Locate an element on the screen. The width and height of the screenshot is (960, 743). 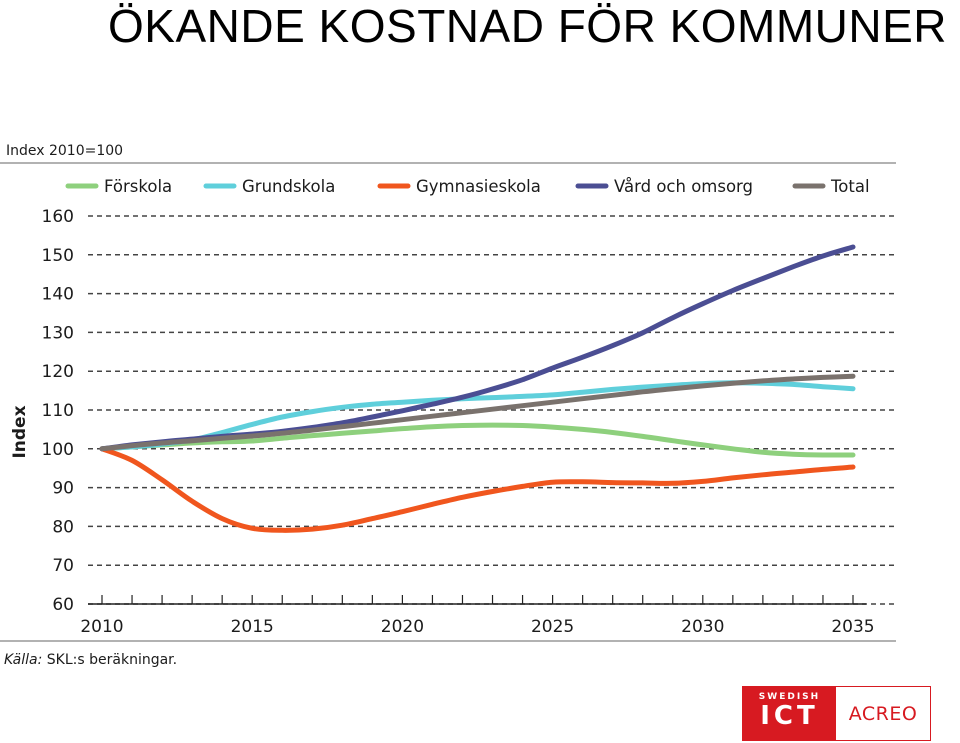
source-prefix: Källa: is located at coordinates (23, 660).